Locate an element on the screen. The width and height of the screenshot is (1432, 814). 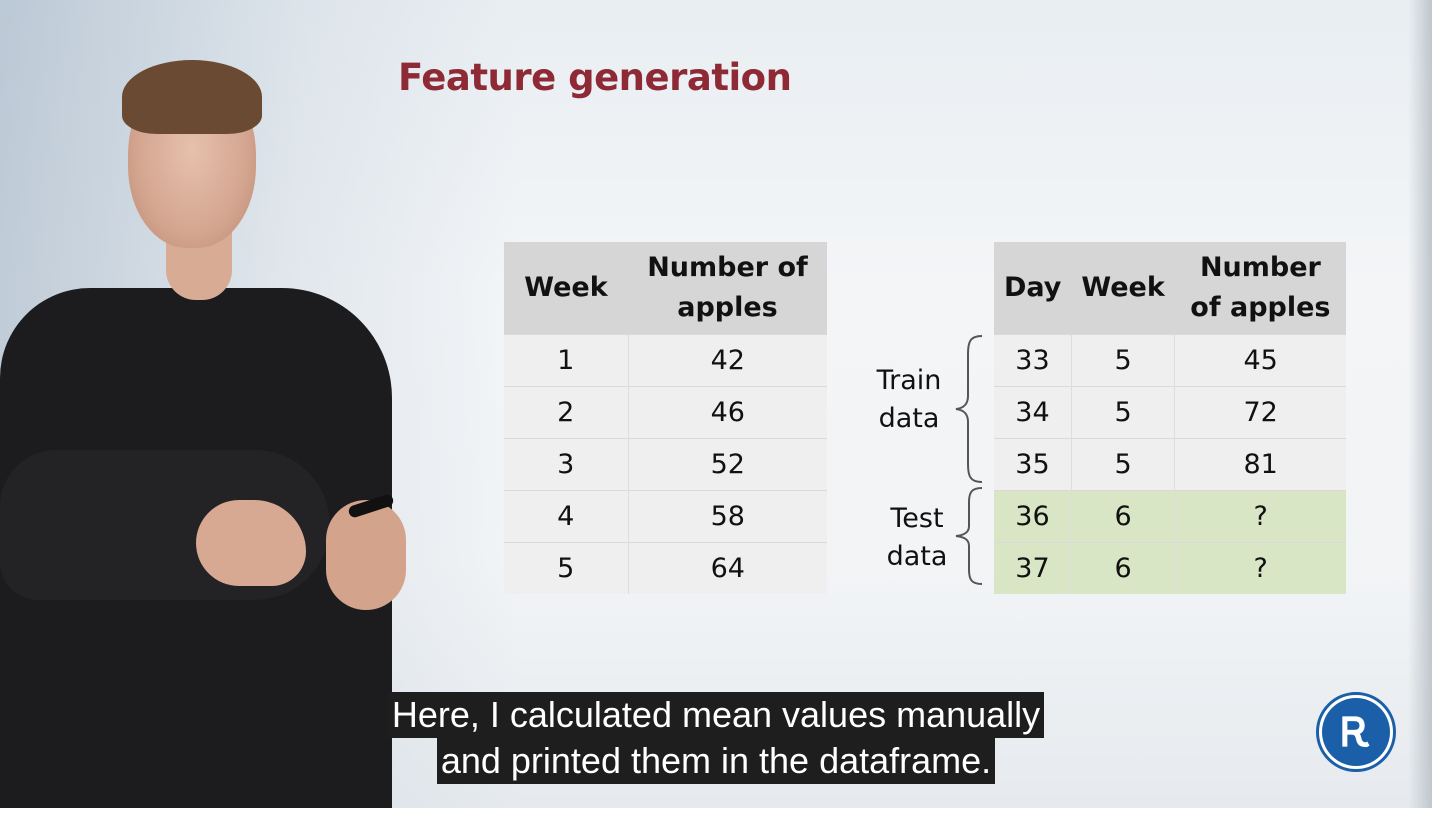
logo-mark: Ꭱ is located at coordinates (1356, 732).